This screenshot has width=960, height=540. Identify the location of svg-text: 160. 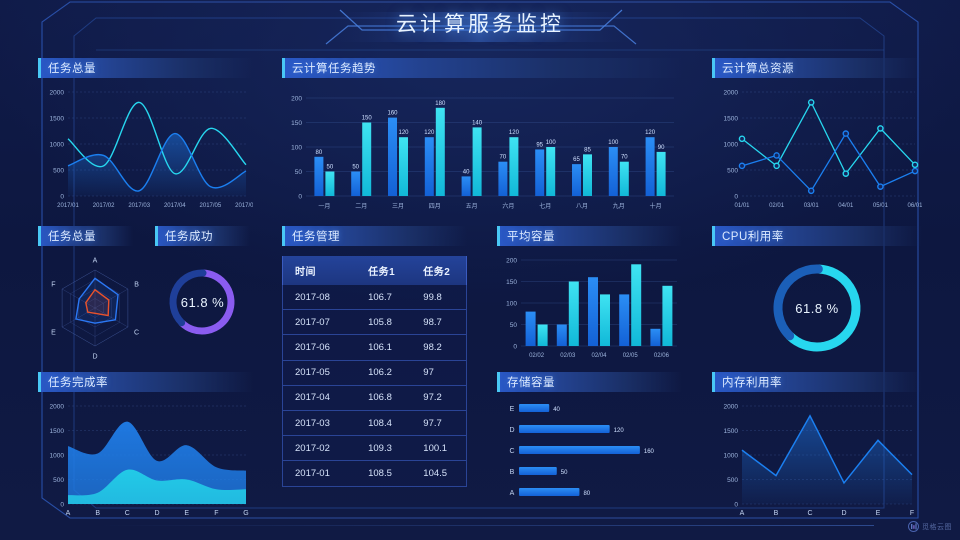
(649, 452).